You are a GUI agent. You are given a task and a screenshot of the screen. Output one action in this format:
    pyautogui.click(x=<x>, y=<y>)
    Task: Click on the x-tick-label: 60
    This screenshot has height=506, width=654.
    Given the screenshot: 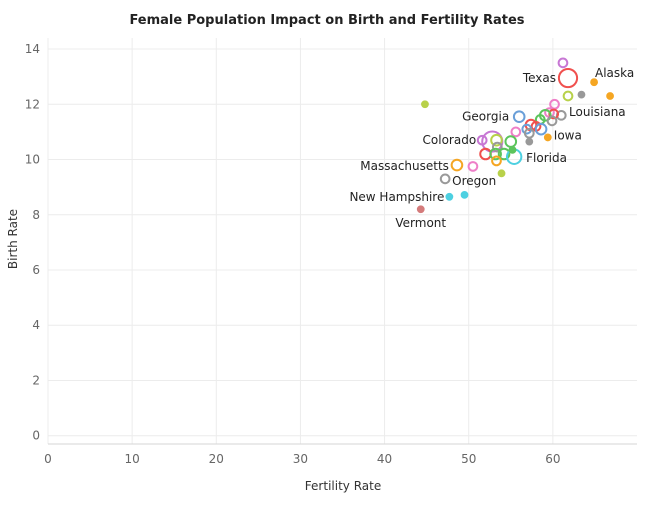 What is the action you would take?
    pyautogui.click(x=552, y=459)
    